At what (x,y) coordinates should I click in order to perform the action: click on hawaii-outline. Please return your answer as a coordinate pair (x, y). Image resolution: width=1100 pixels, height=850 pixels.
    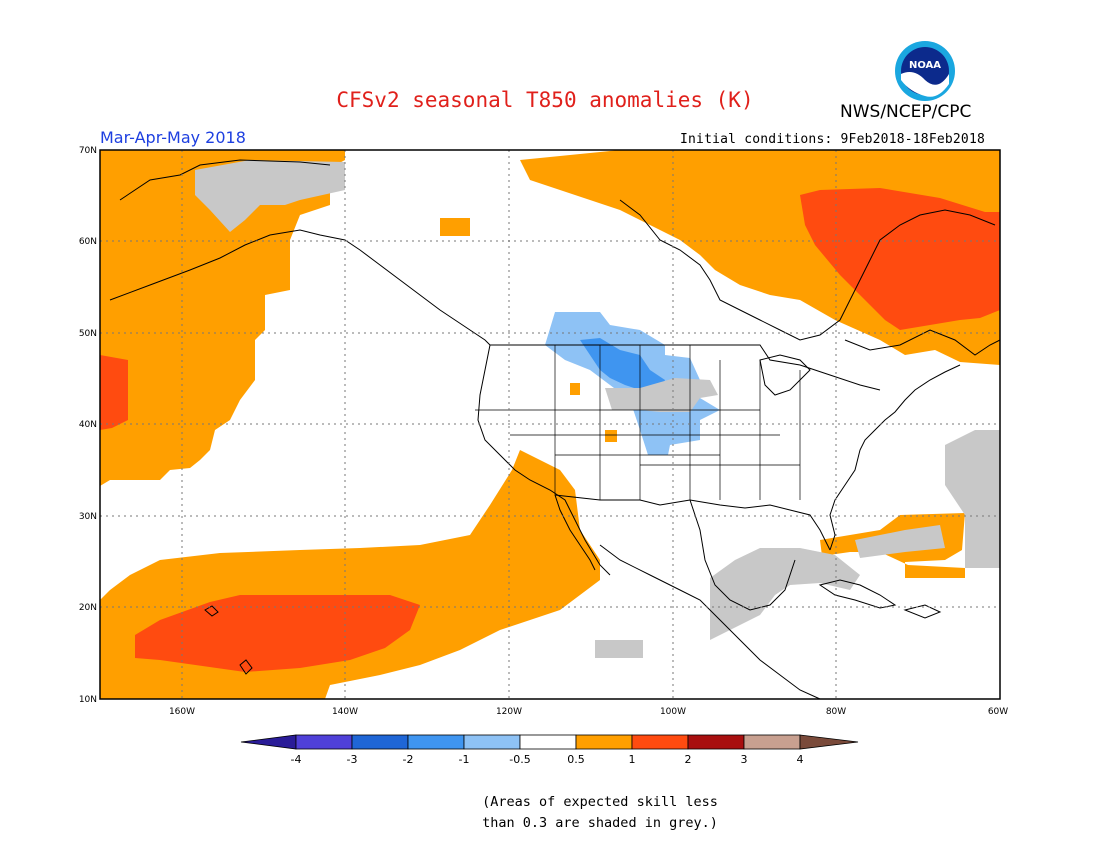
    Looking at the image, I should click on (228, 640).